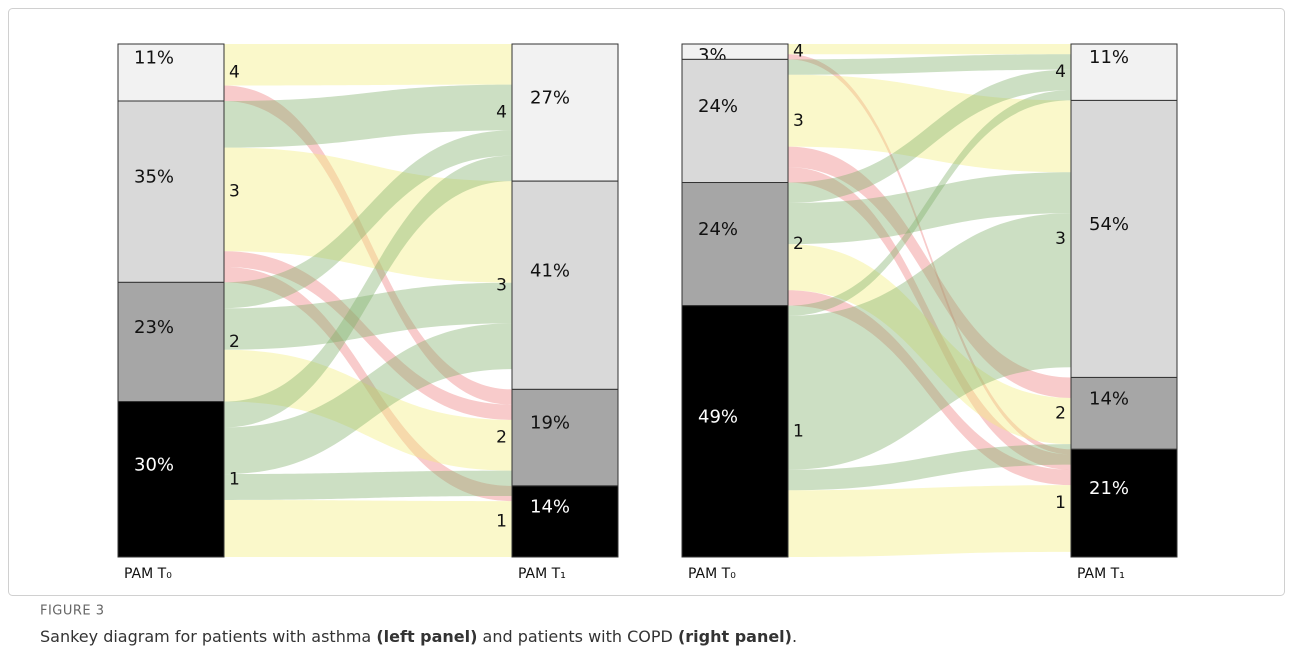 The width and height of the screenshot is (1293, 668). What do you see at coordinates (735, 636) in the screenshot?
I see `caption-part: (right panel)` at bounding box center [735, 636].